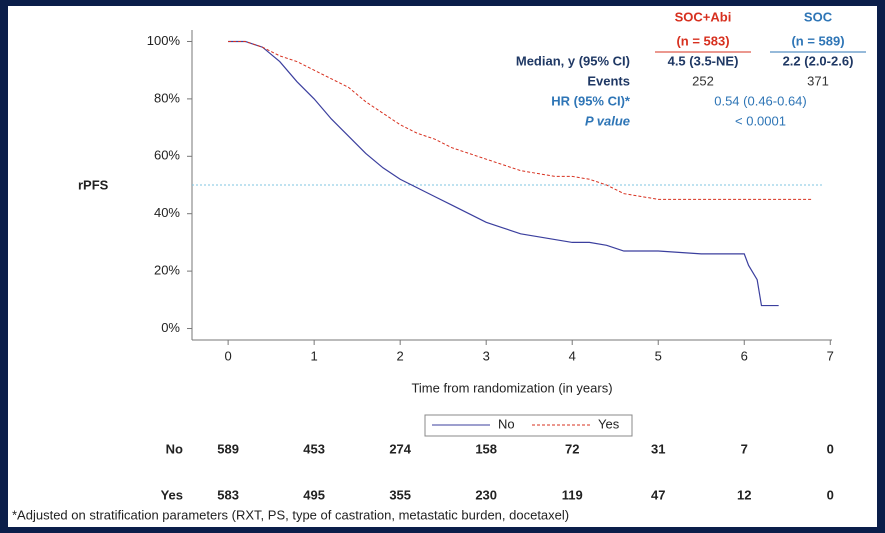 This screenshot has height=533, width=885. What do you see at coordinates (172, 494) in the screenshot?
I see `risk-row-label: Yes` at bounding box center [172, 494].